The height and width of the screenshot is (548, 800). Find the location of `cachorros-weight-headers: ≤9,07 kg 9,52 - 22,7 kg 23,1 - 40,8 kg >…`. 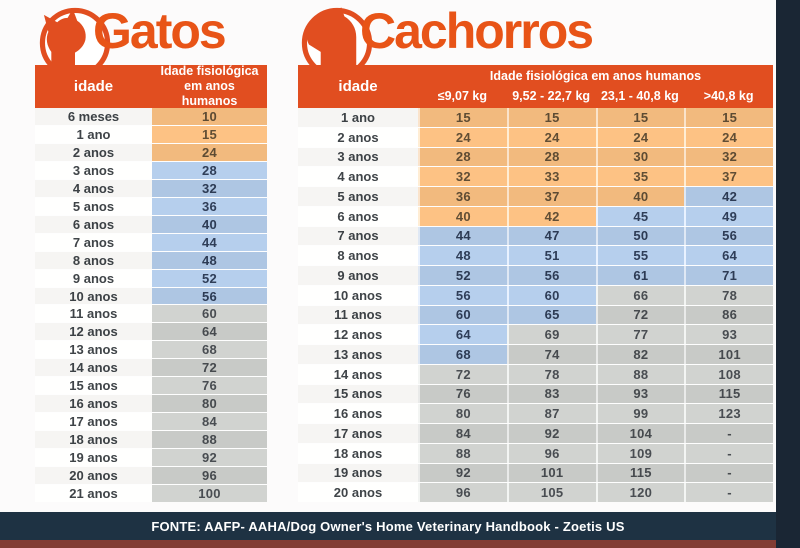

cachorros-weight-headers: ≤9,07 kg 9,52 - 22,7 kg 23,1 - 40,8 kg >… is located at coordinates (595, 95).